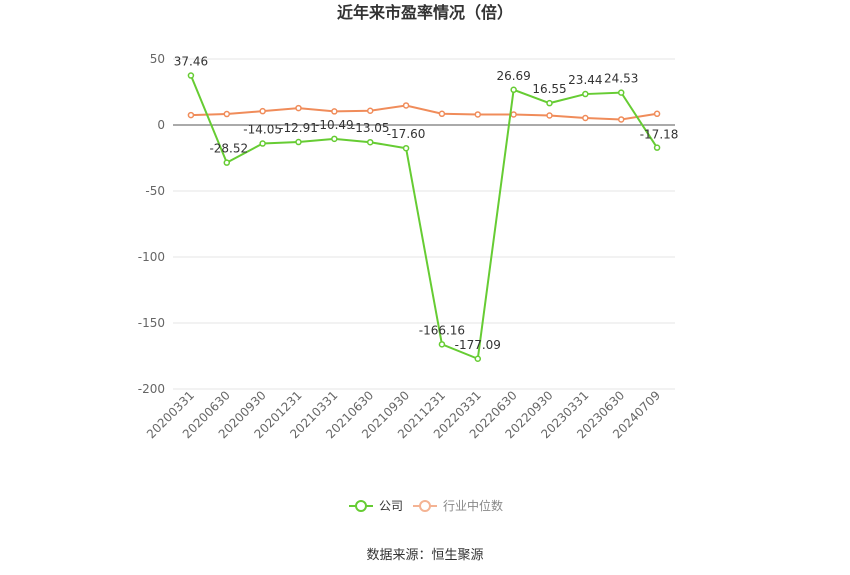 This screenshot has width=850, height=575. Describe the element at coordinates (424, 555) in the screenshot. I see `data-source-note: 数据来源：恒生聚源` at that location.